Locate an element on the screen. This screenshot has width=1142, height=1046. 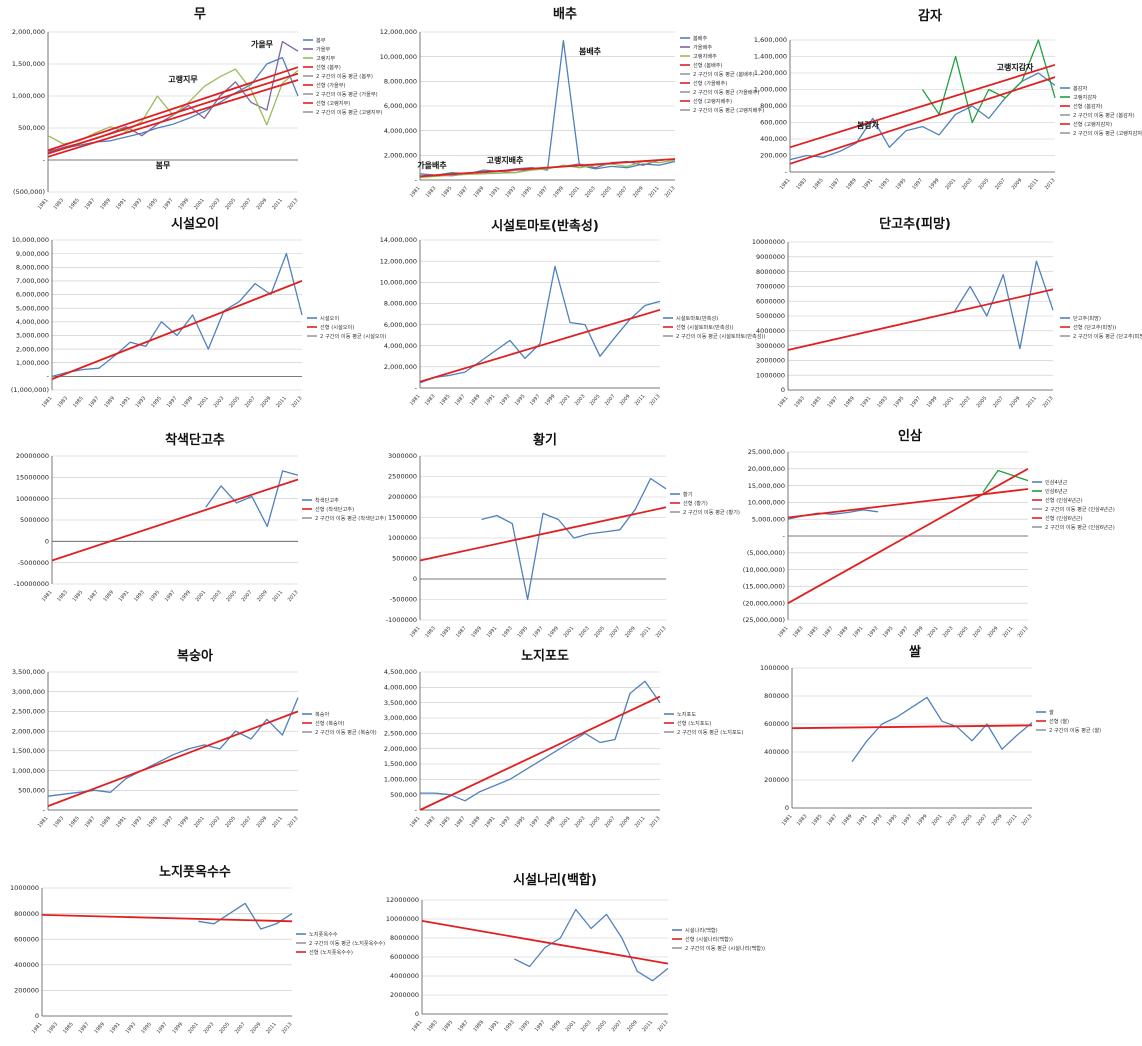
y-tick-label: -1000000 is located at coordinates (401, 620).